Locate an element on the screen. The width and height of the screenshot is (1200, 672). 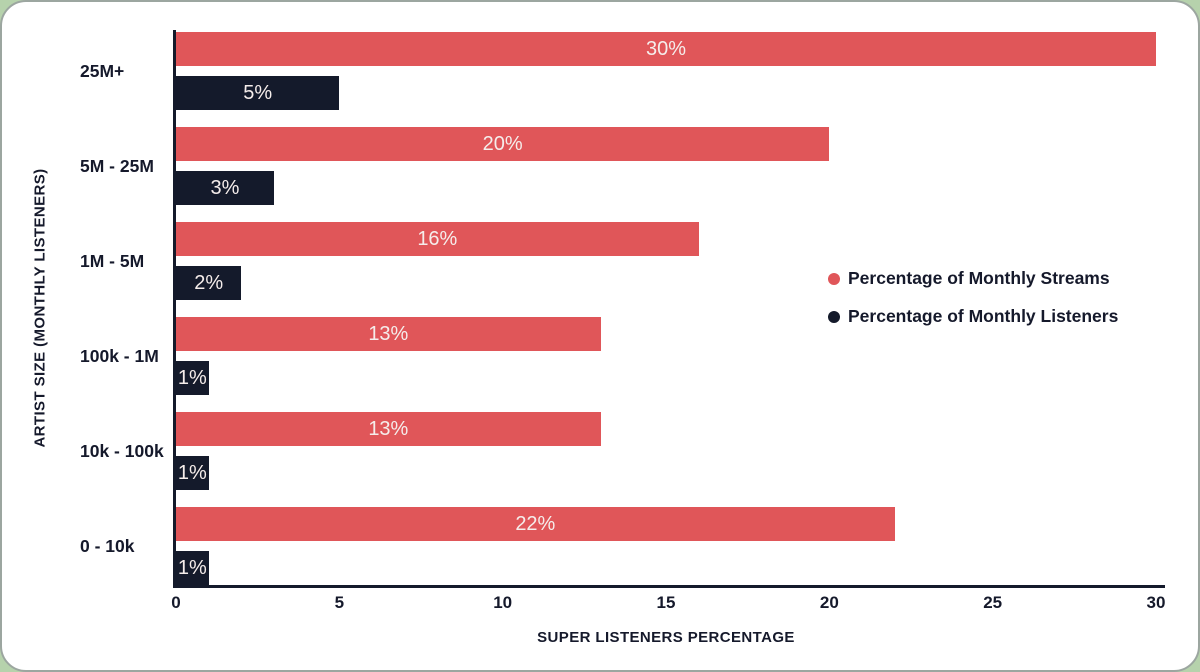
x-tick-25: 25 is located at coordinates (993, 602).